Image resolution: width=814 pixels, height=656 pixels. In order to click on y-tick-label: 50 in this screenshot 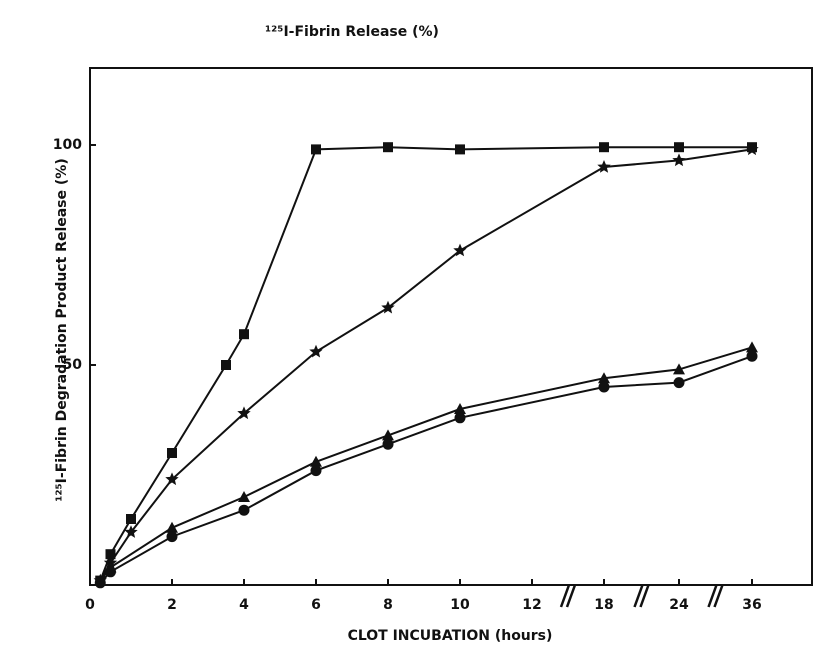, I will do `click(73, 365)`.